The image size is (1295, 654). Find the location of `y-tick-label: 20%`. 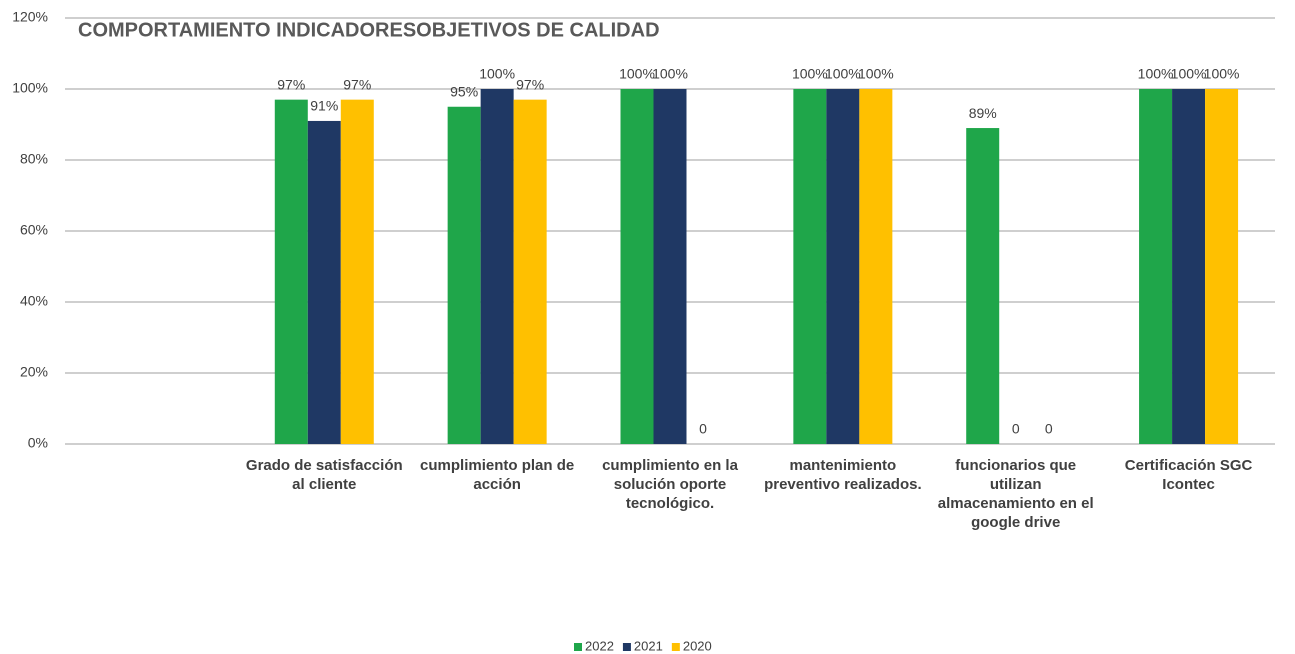

y-tick-label: 20% is located at coordinates (34, 372).